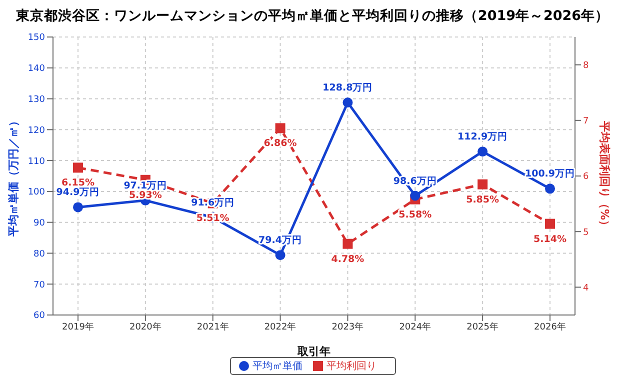 The width and height of the screenshot is (625, 375). What do you see at coordinates (348, 259) in the screenshot?
I see `data-label: 4.78%` at bounding box center [348, 259].